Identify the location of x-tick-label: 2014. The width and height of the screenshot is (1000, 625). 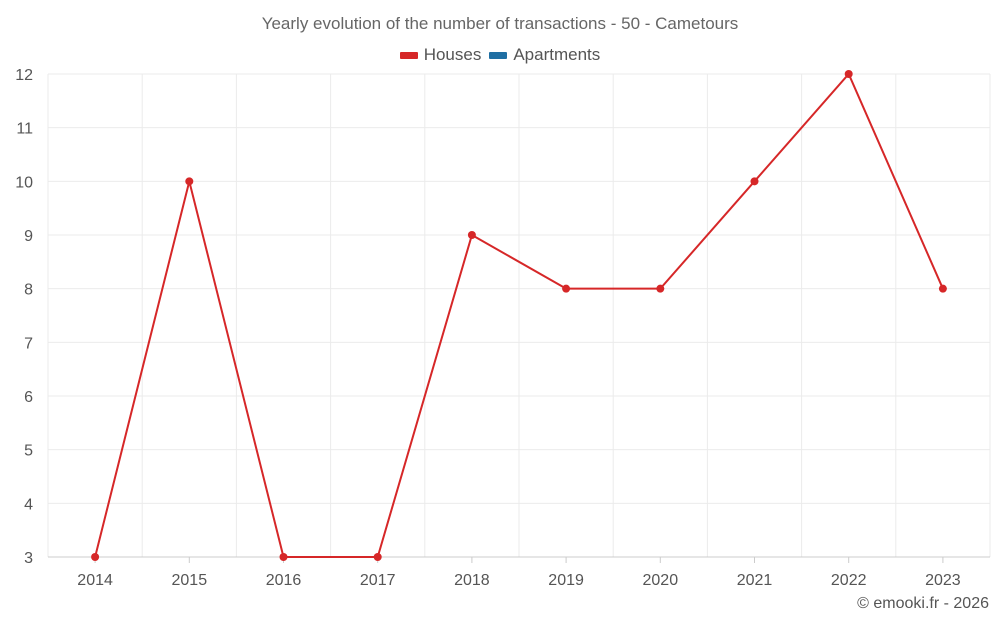
(95, 580).